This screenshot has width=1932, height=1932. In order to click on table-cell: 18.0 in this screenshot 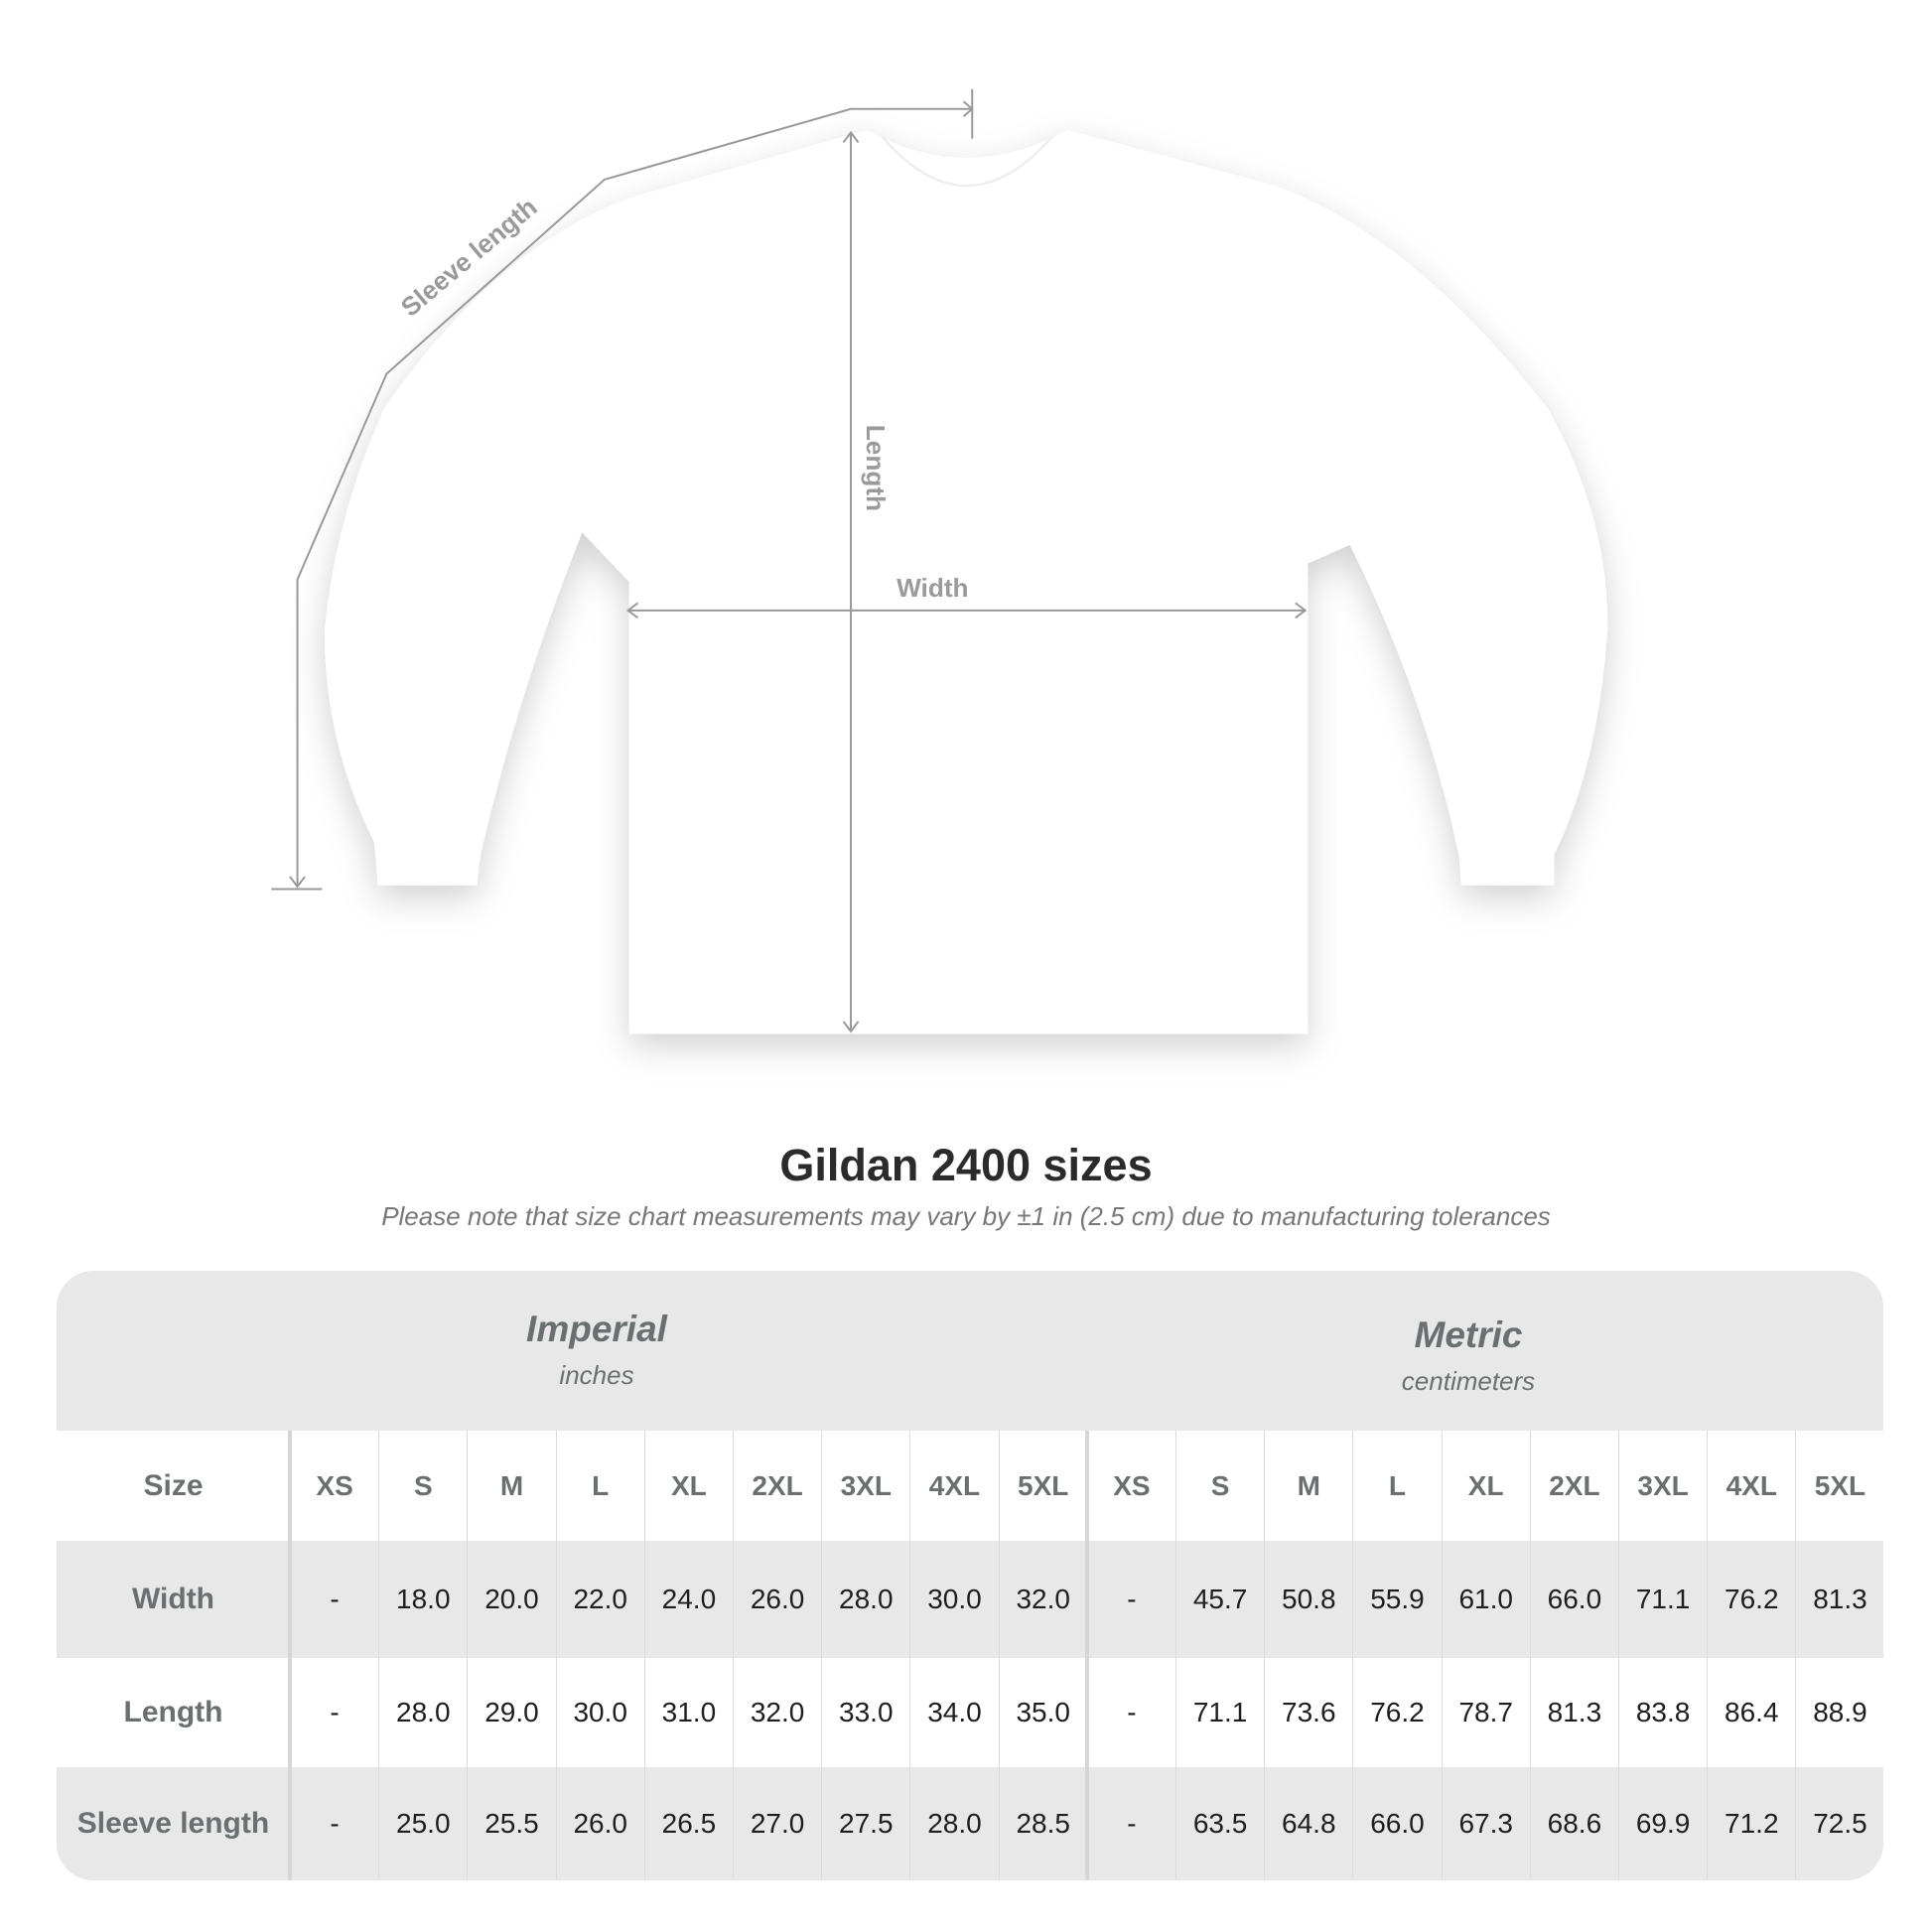, I will do `click(423, 1600)`.